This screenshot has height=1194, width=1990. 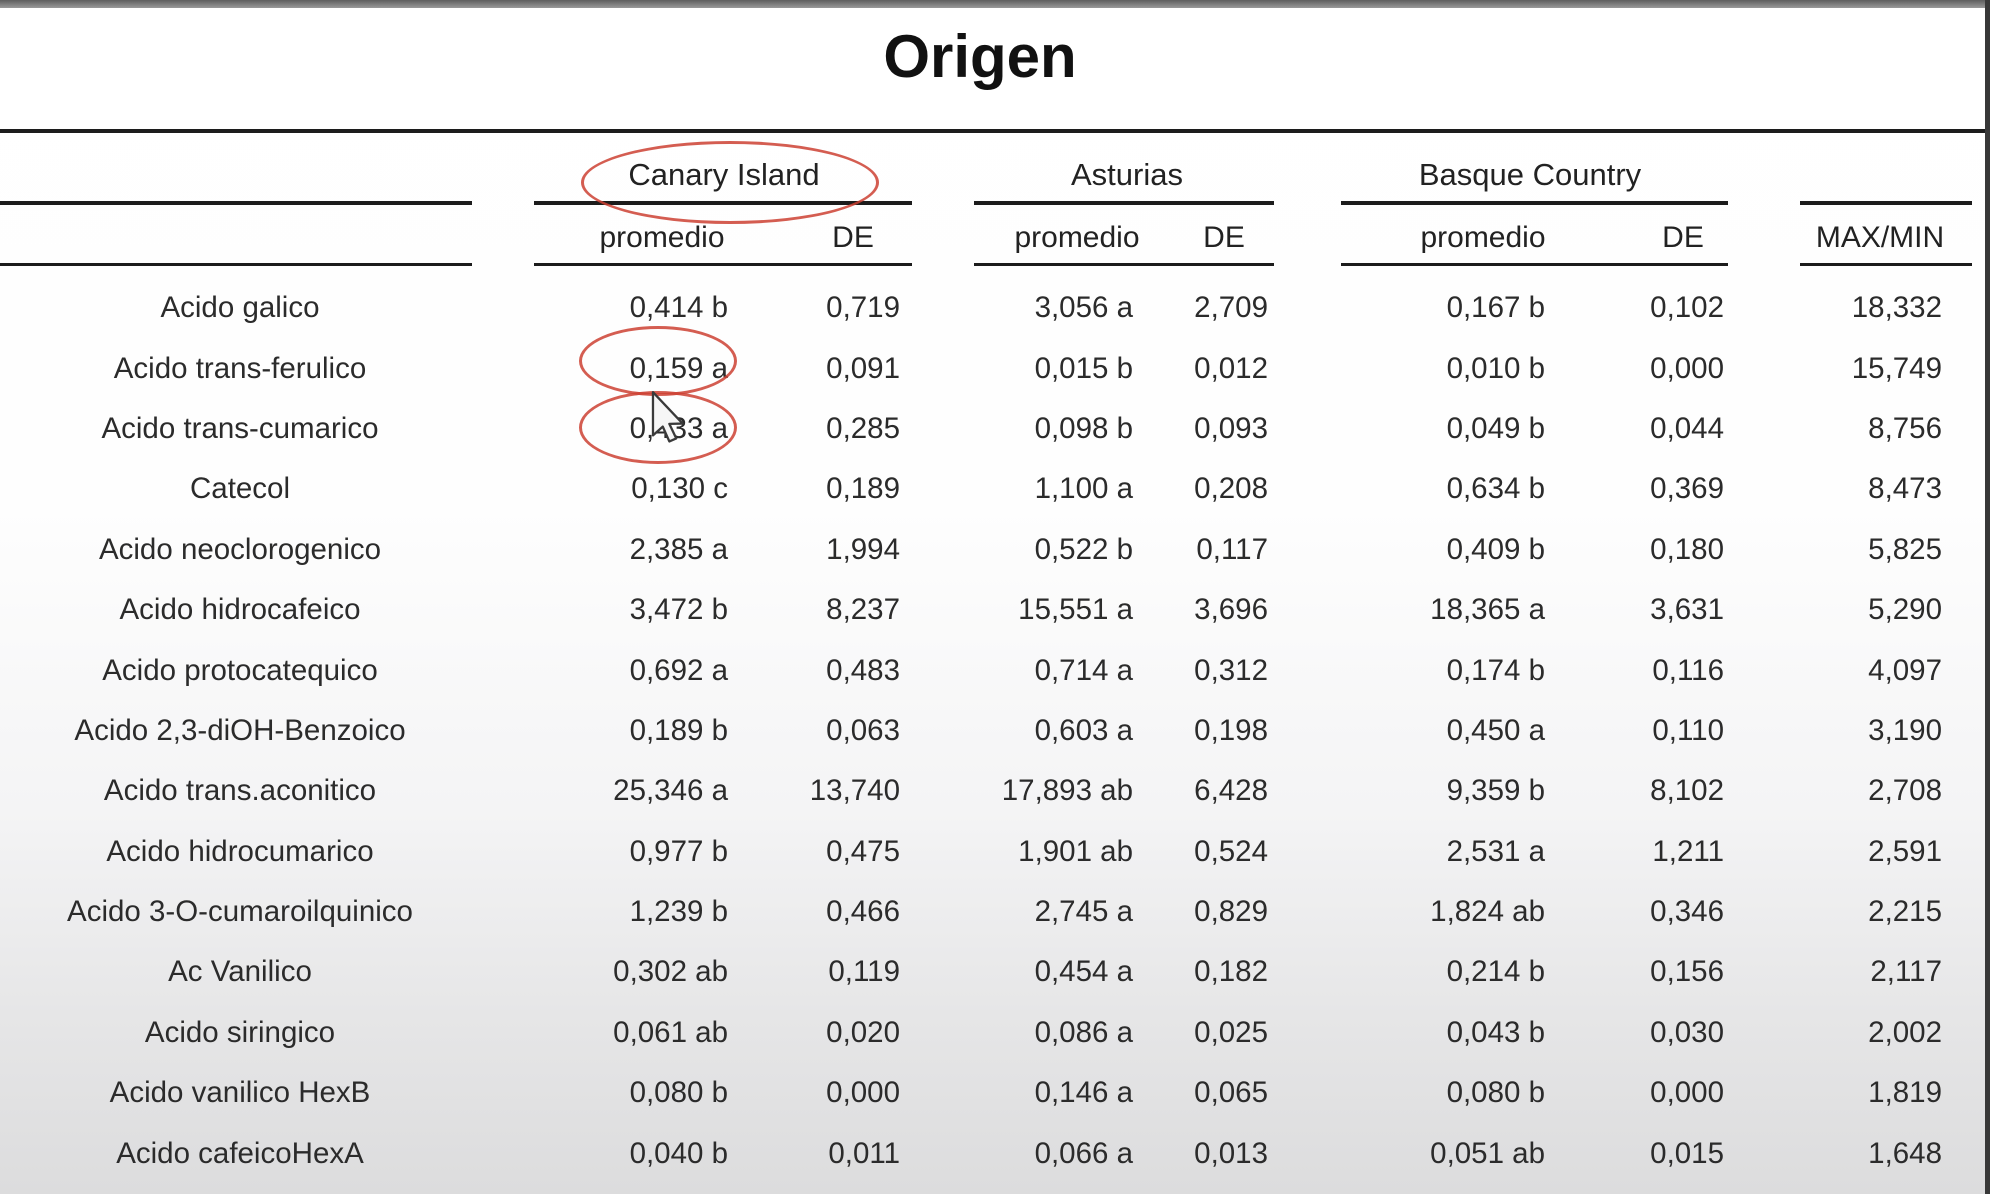 I want to click on column-header-basque-country: Basque Country, so click(x=1530, y=174).